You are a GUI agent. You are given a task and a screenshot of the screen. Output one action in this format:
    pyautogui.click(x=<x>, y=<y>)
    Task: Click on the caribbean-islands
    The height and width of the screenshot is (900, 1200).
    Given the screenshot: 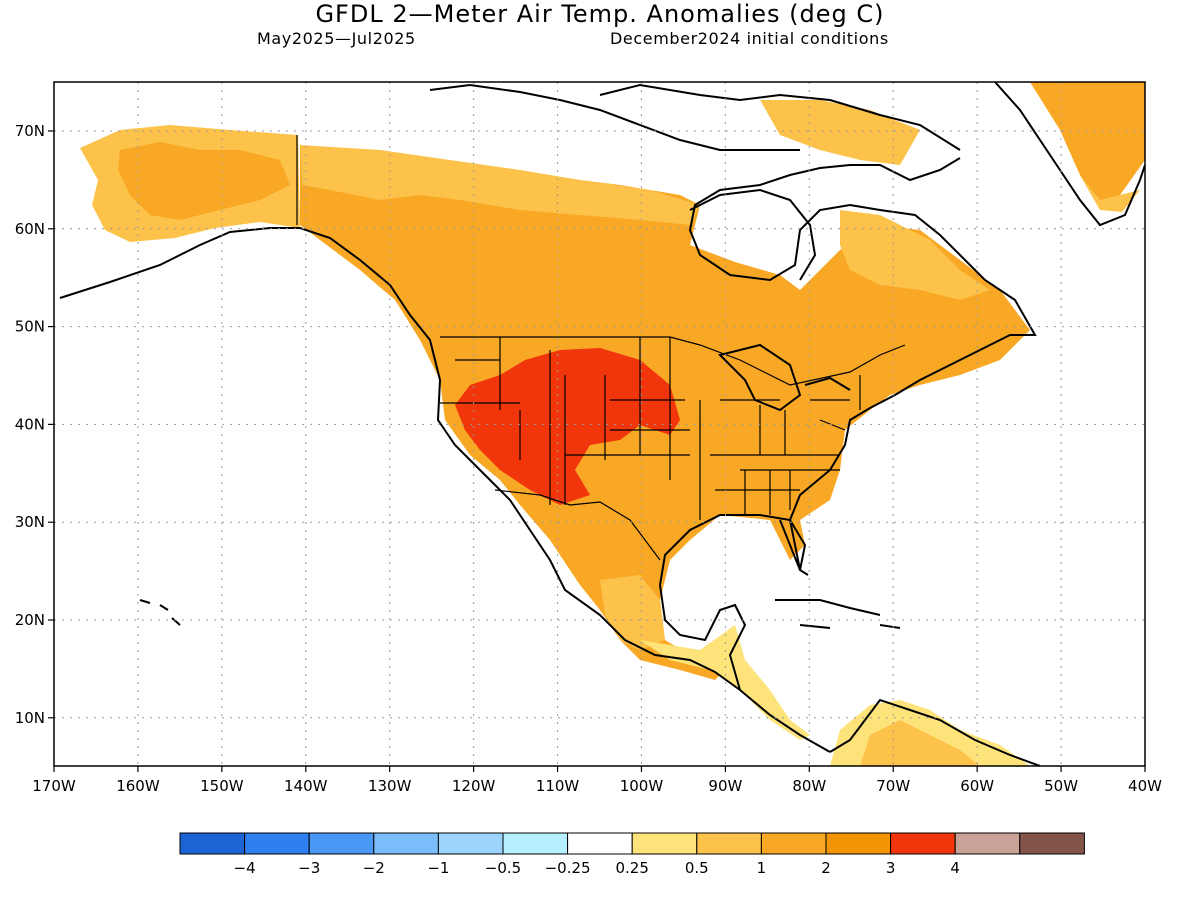 What is the action you would take?
    pyautogui.click(x=838, y=614)
    